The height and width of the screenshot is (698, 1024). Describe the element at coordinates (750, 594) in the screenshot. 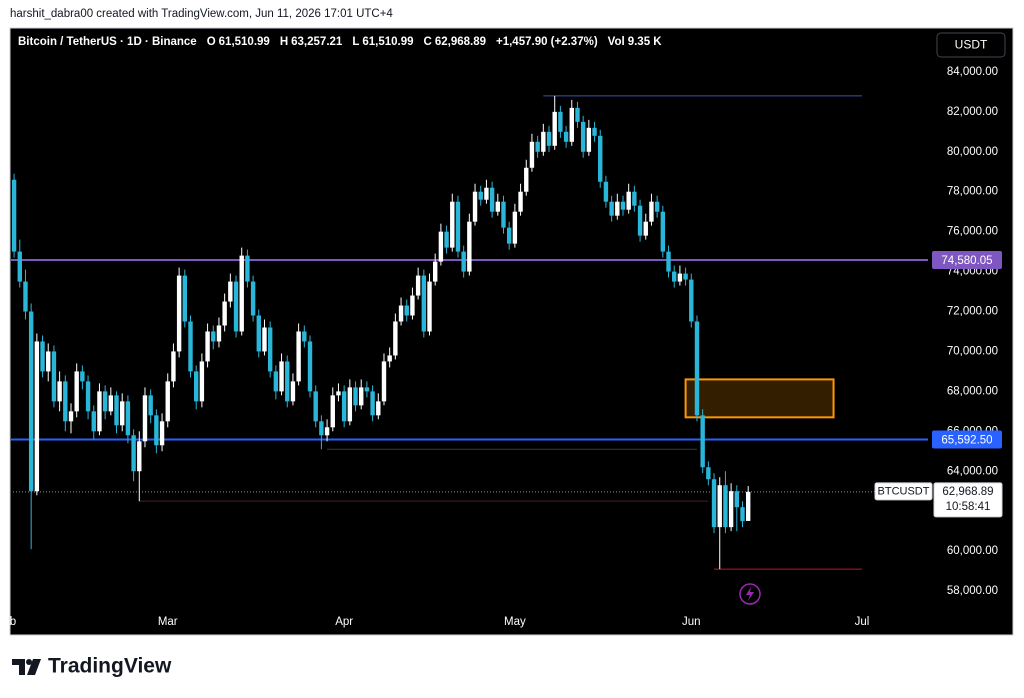

I see `lightning-icon` at that location.